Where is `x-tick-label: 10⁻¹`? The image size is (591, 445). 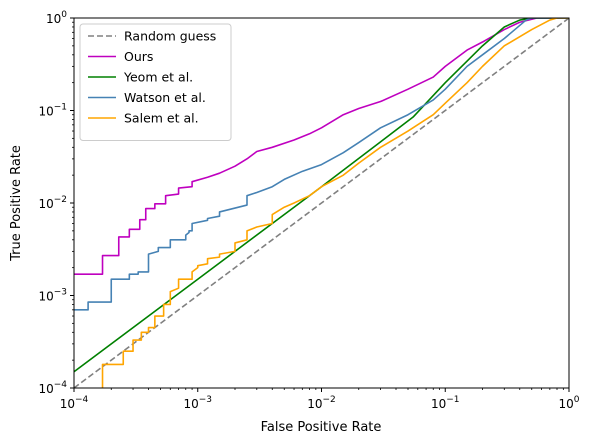
x-tick-label: 10⁻¹ is located at coordinates (445, 403).